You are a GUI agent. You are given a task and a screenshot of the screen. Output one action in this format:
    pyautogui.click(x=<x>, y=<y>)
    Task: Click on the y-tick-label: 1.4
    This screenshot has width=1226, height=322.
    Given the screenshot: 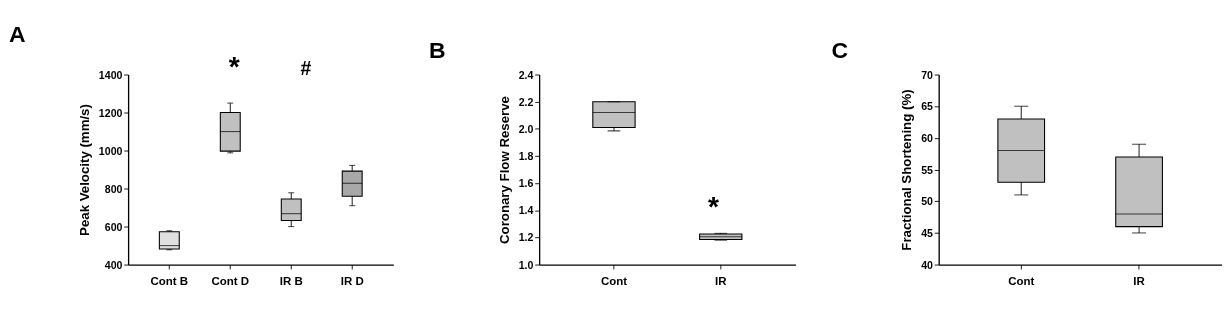 What is the action you would take?
    pyautogui.click(x=526, y=210)
    